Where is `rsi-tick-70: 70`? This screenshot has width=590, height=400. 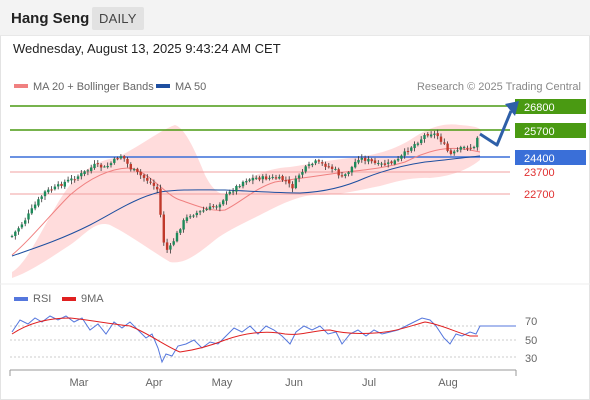
rsi-tick-70: 70 is located at coordinates (531, 322).